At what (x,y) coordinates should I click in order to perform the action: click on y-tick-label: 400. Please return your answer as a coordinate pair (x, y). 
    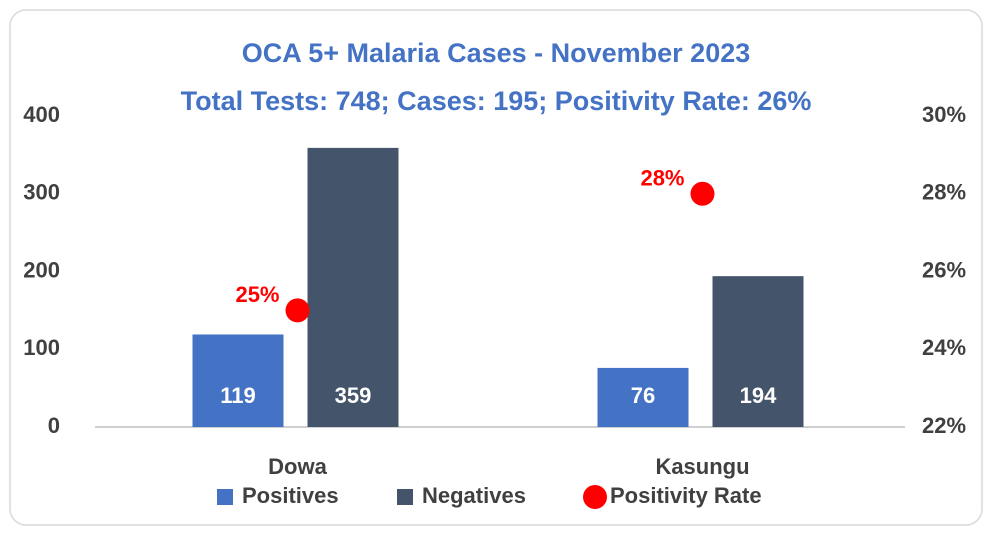
    Looking at the image, I should click on (41, 114).